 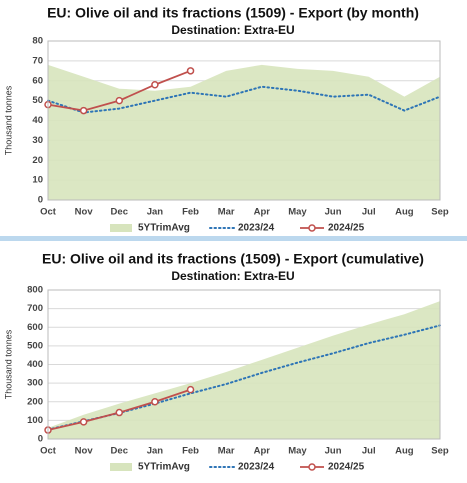 I want to click on y-tick-label: 60, so click(x=37, y=80).